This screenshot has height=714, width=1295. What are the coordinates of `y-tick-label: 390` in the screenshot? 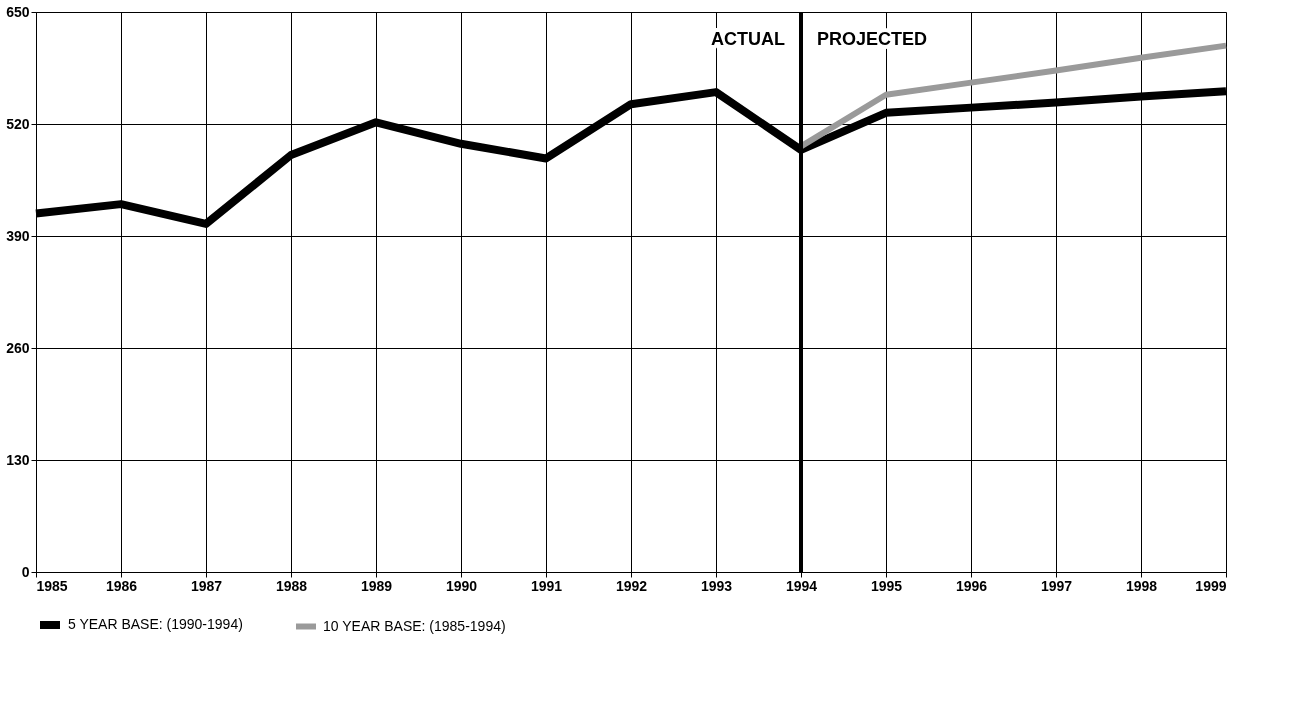 It's located at (18, 235).